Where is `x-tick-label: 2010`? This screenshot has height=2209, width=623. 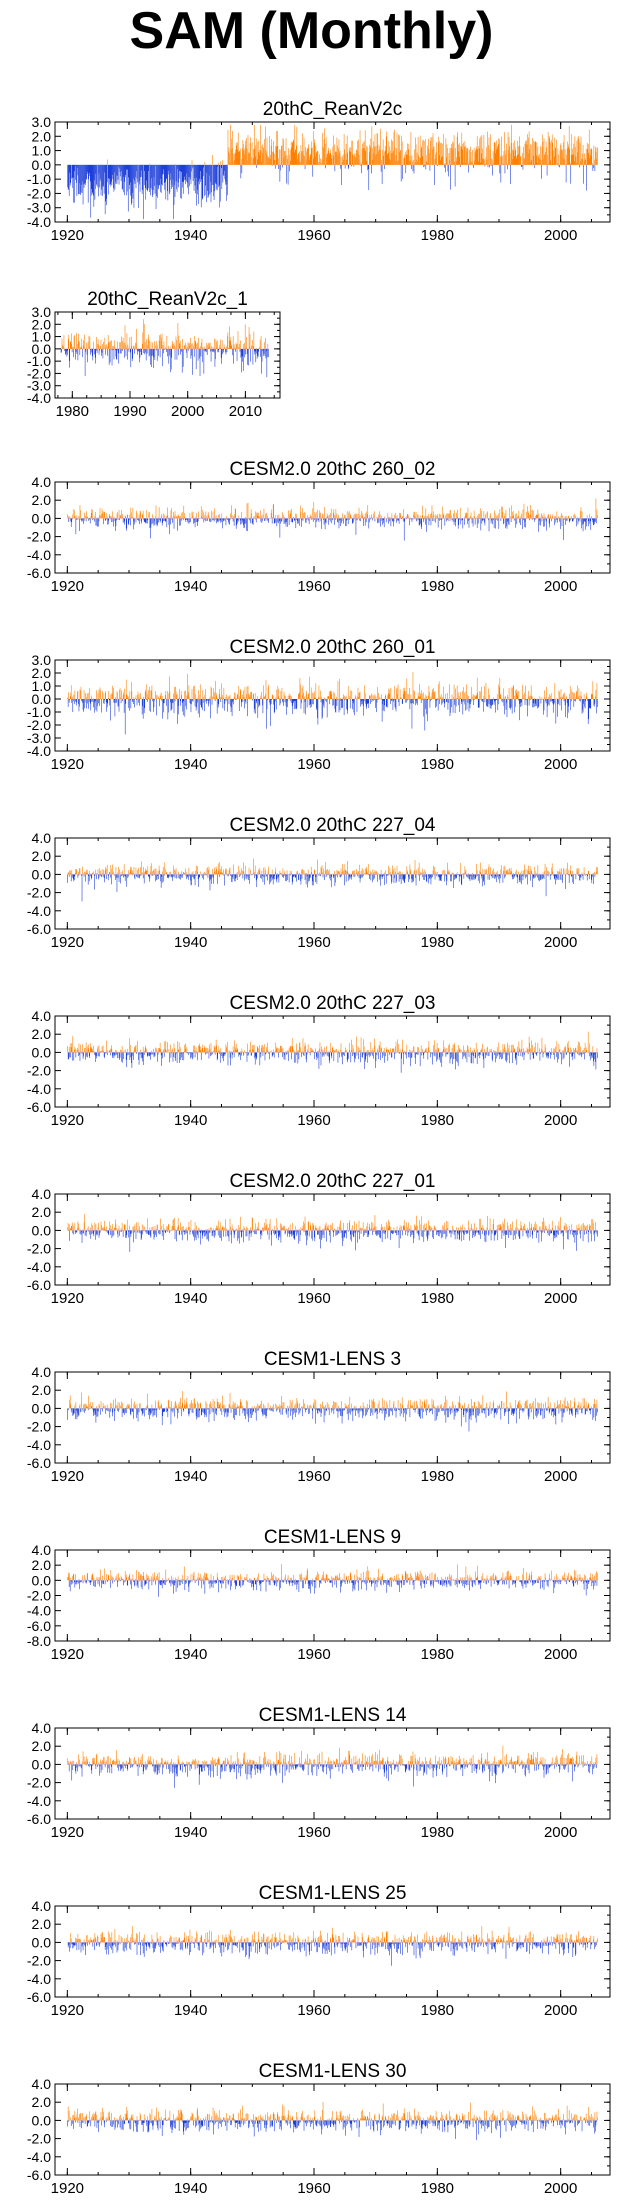 x-tick-label: 2010 is located at coordinates (245, 411).